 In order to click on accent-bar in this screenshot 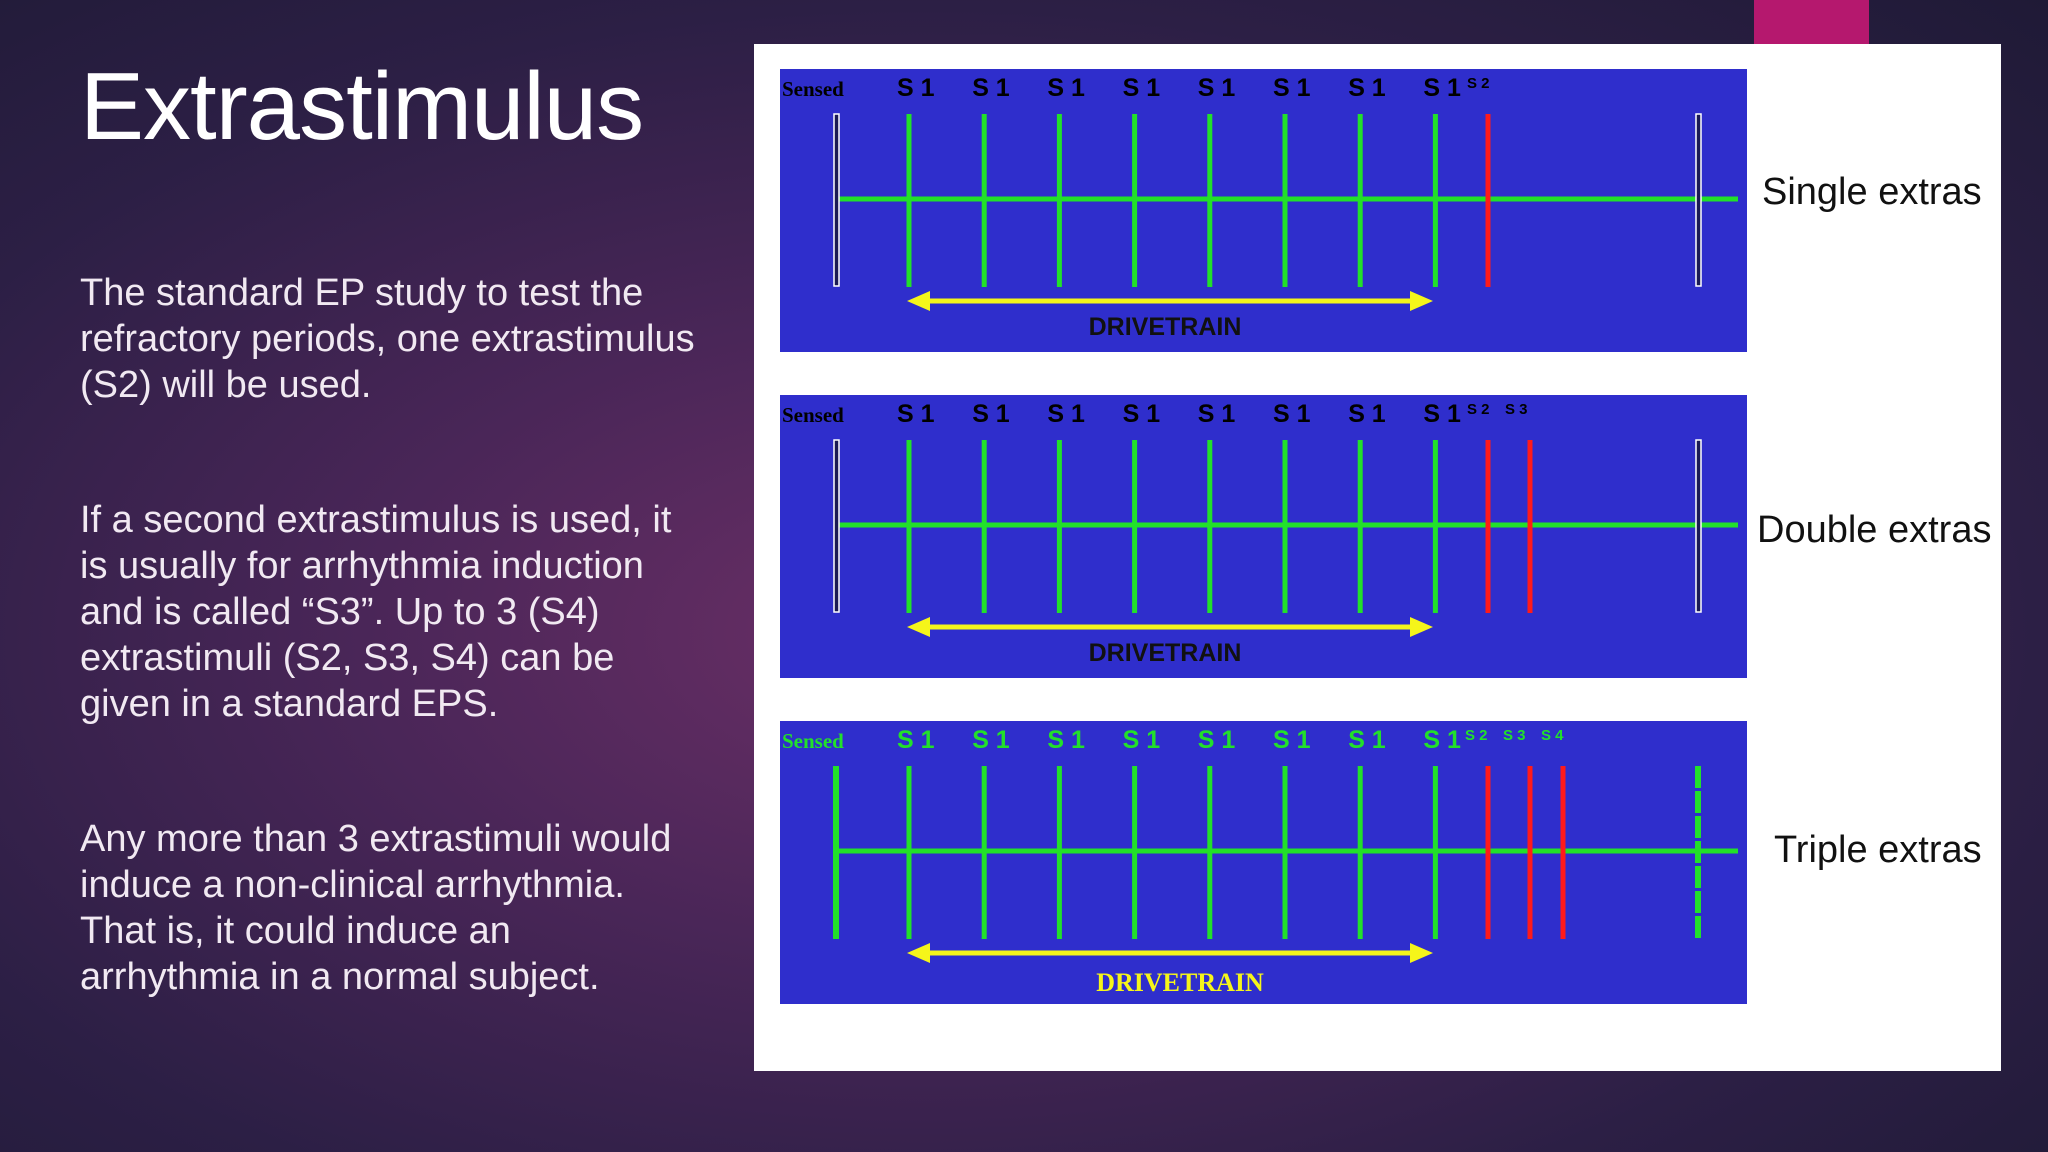, I will do `click(1811, 22)`.